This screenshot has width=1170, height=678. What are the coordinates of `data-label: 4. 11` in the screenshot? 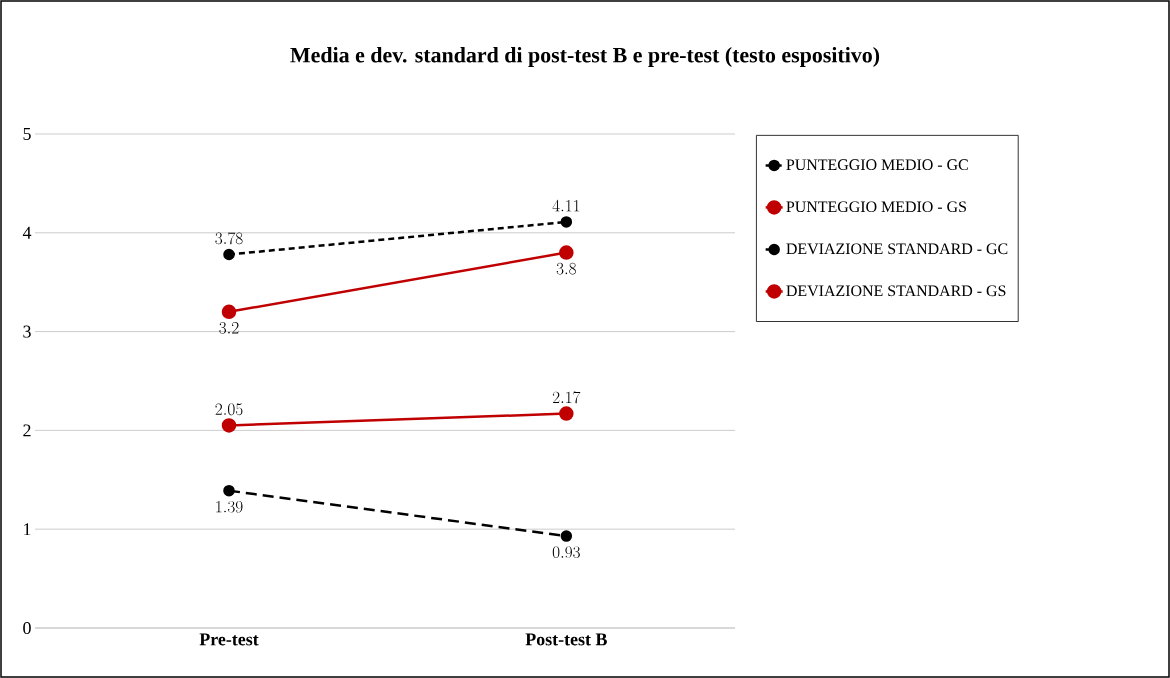 It's located at (566, 205).